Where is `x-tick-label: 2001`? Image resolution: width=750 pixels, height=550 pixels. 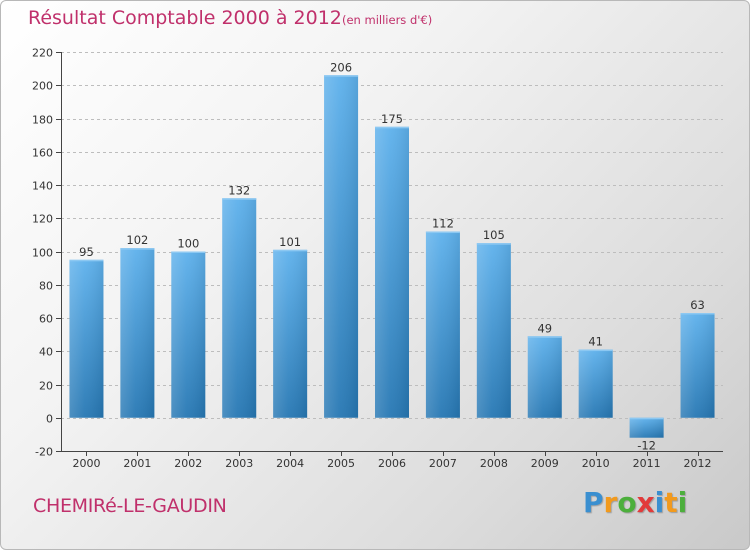
x-tick-label: 2001 is located at coordinates (137, 463).